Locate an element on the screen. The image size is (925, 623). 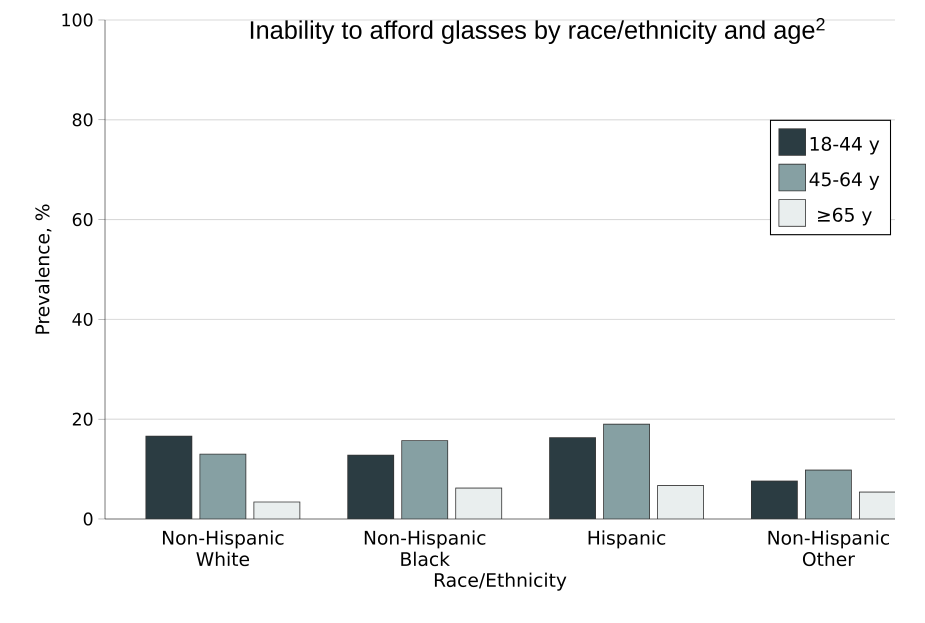
legend-label: ≥65 y is located at coordinates (845, 217).